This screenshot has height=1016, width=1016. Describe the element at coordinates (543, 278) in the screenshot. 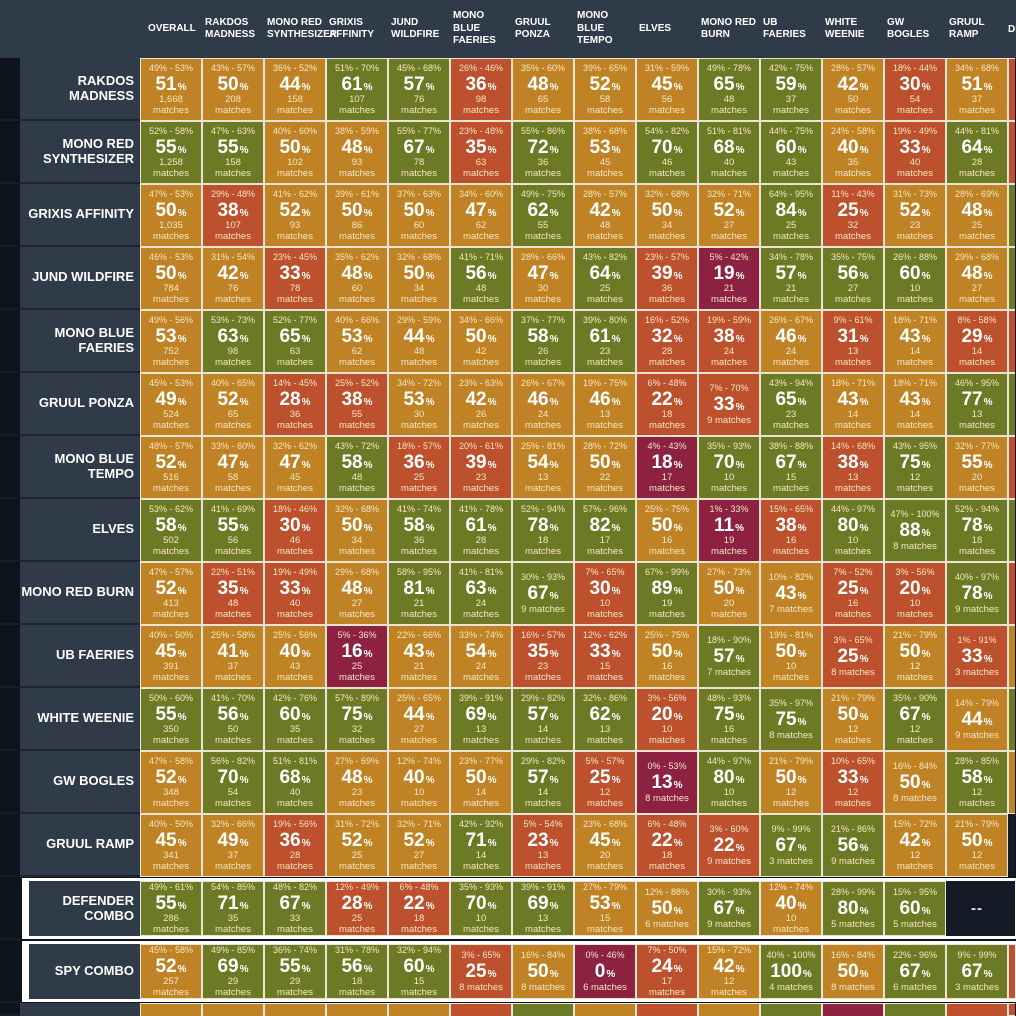

I see `matchup-cell: 28% - 66% 47% 30 matches` at that location.